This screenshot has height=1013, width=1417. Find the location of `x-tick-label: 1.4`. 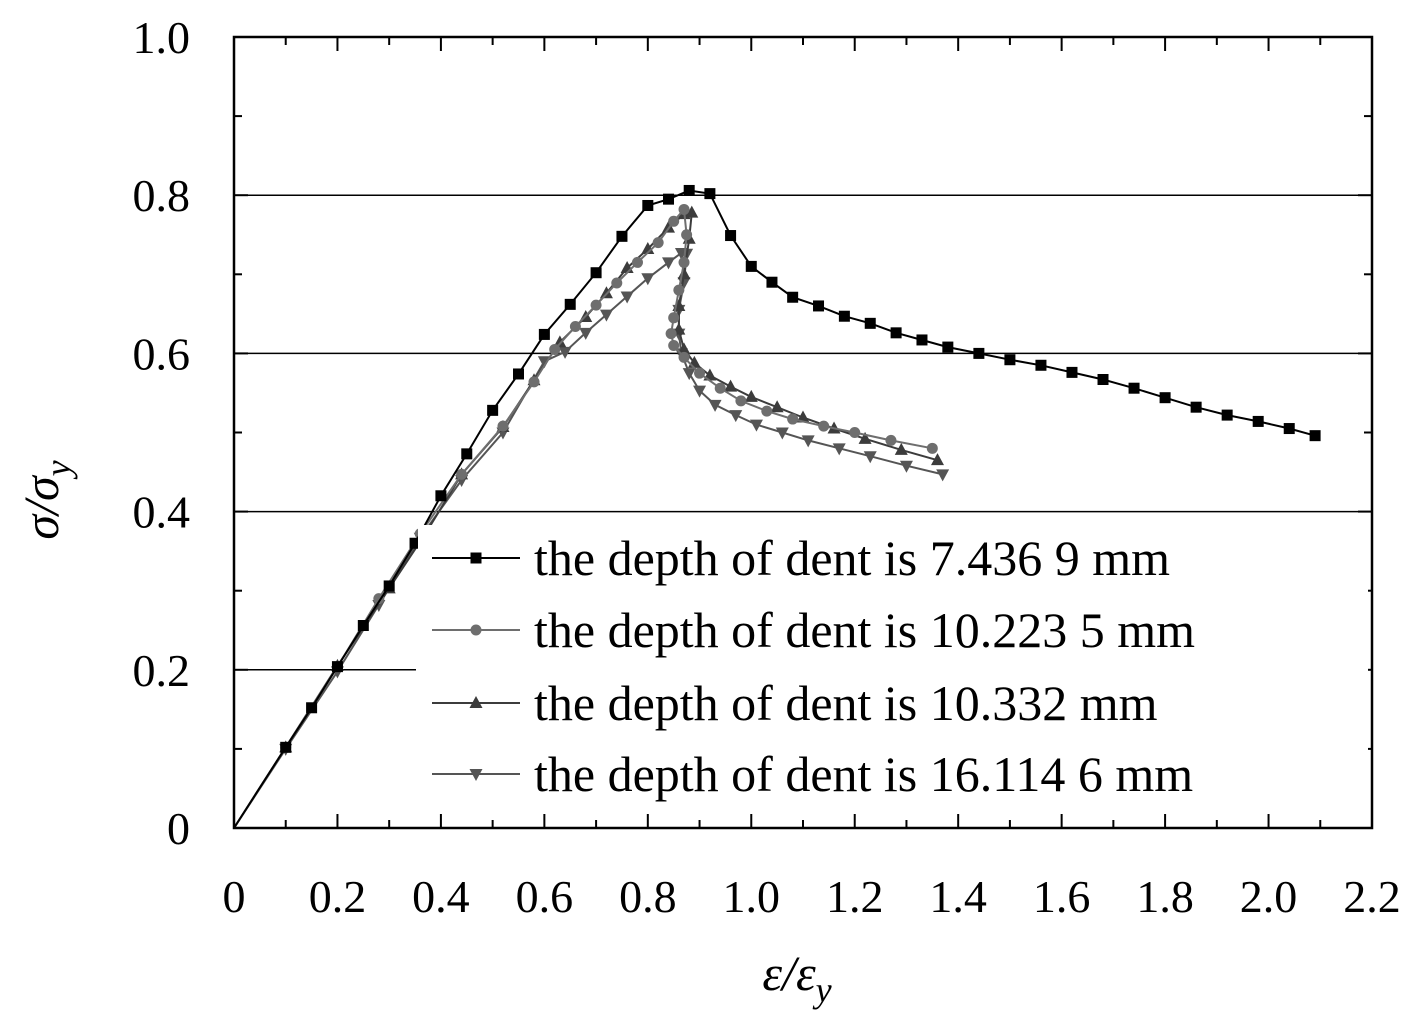

x-tick-label: 1.4 is located at coordinates (958, 896).